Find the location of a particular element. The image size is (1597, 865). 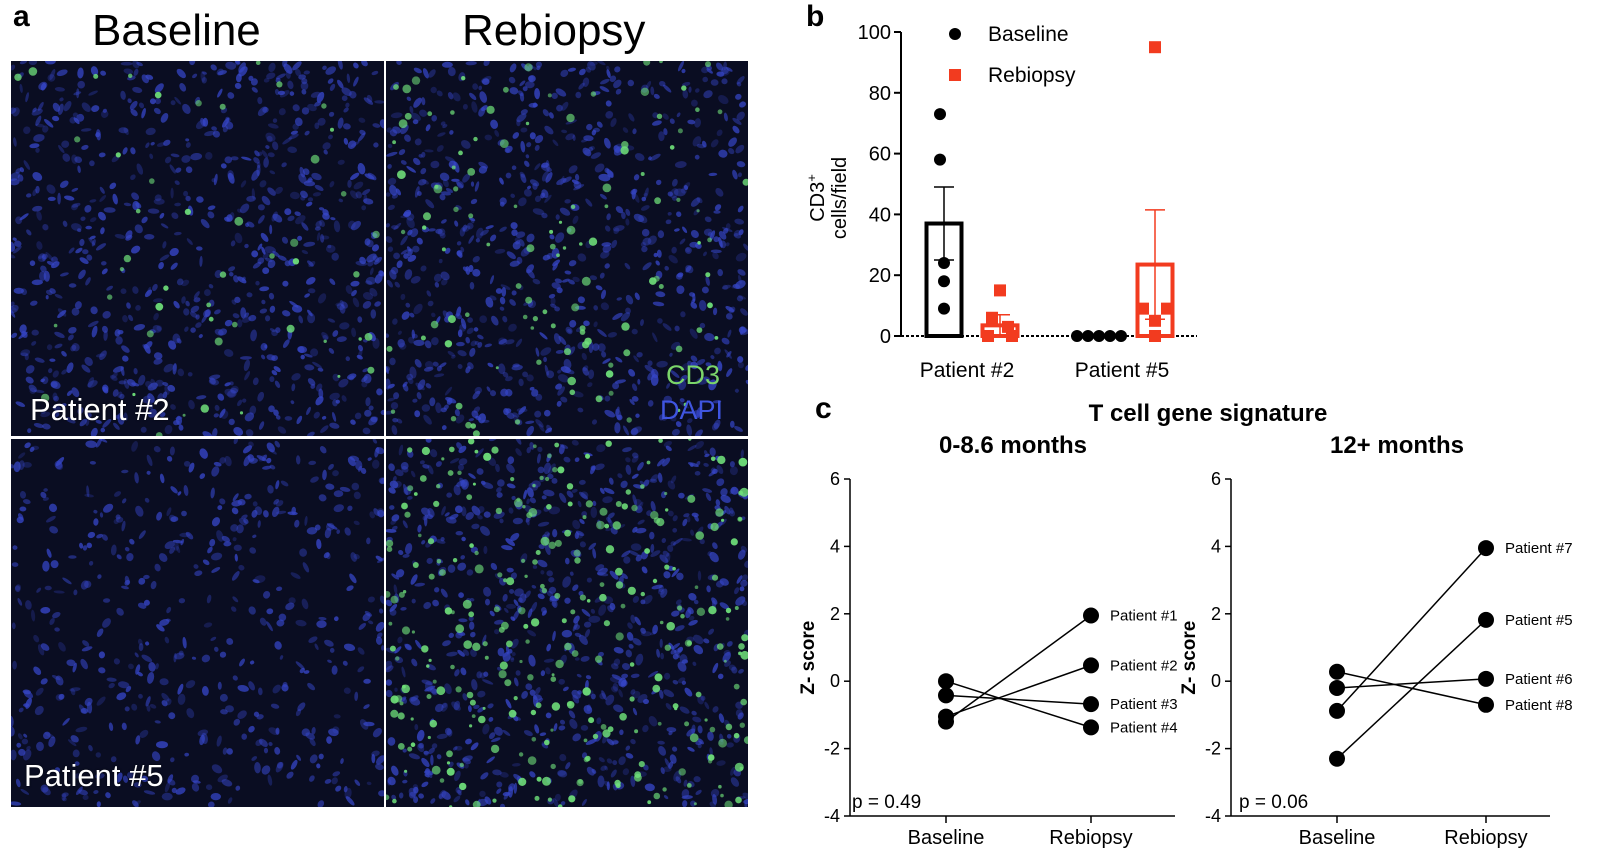

c-right-series-line is located at coordinates (1411, 683).